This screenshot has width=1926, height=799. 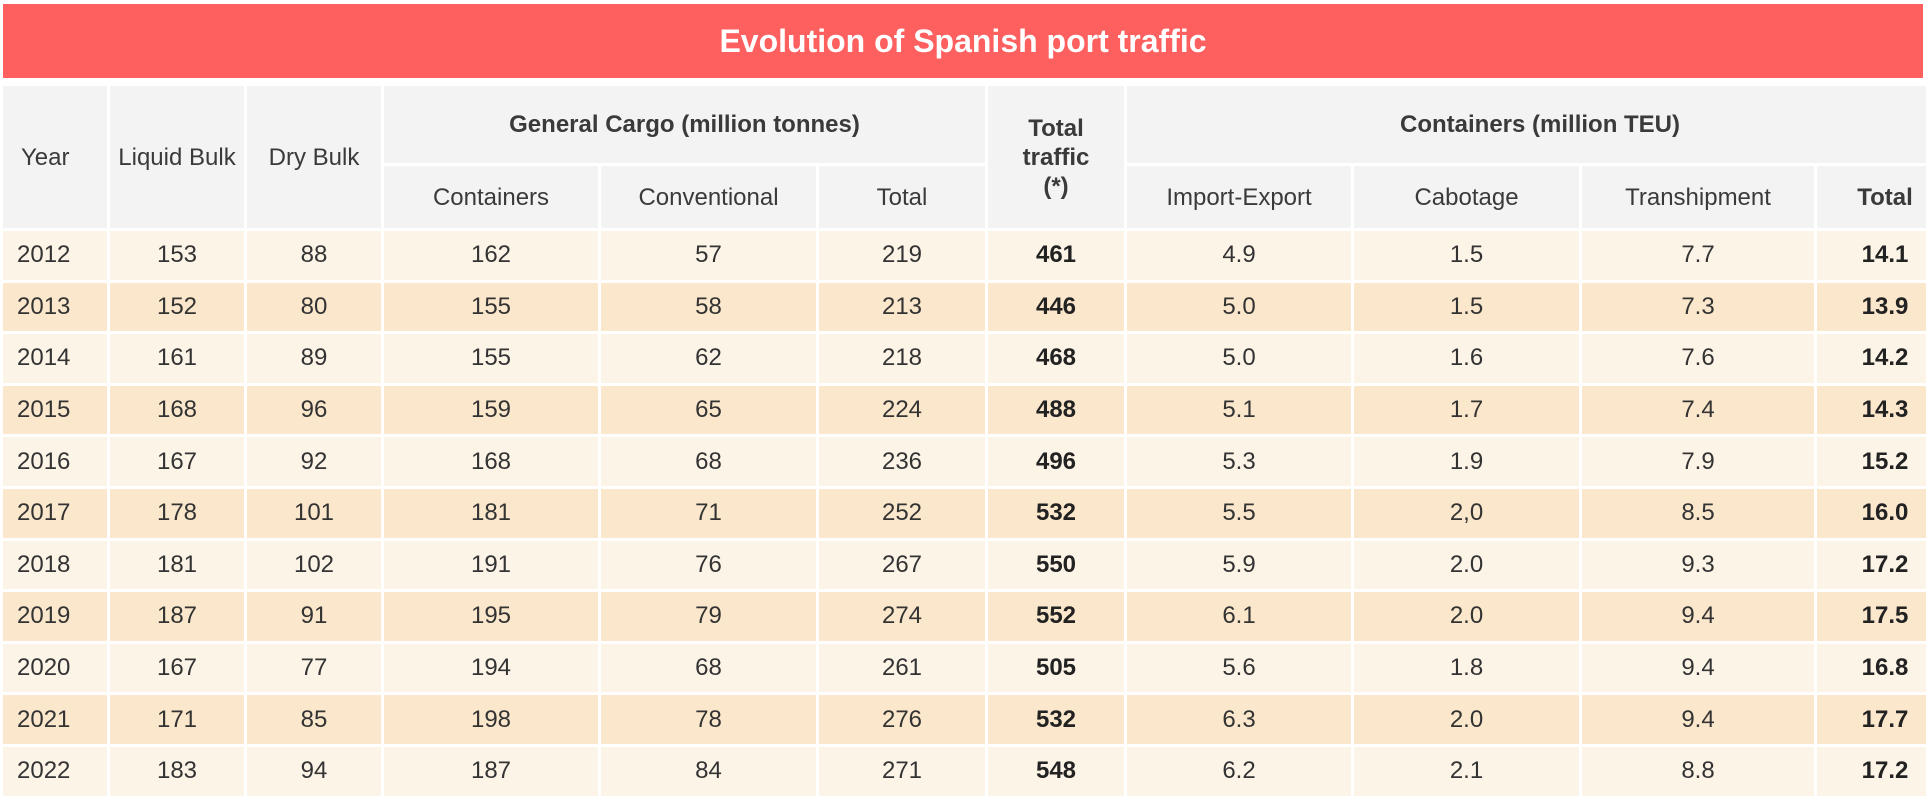 What do you see at coordinates (1056, 255) in the screenshot?
I see `cell-total-traffic: 461` at bounding box center [1056, 255].